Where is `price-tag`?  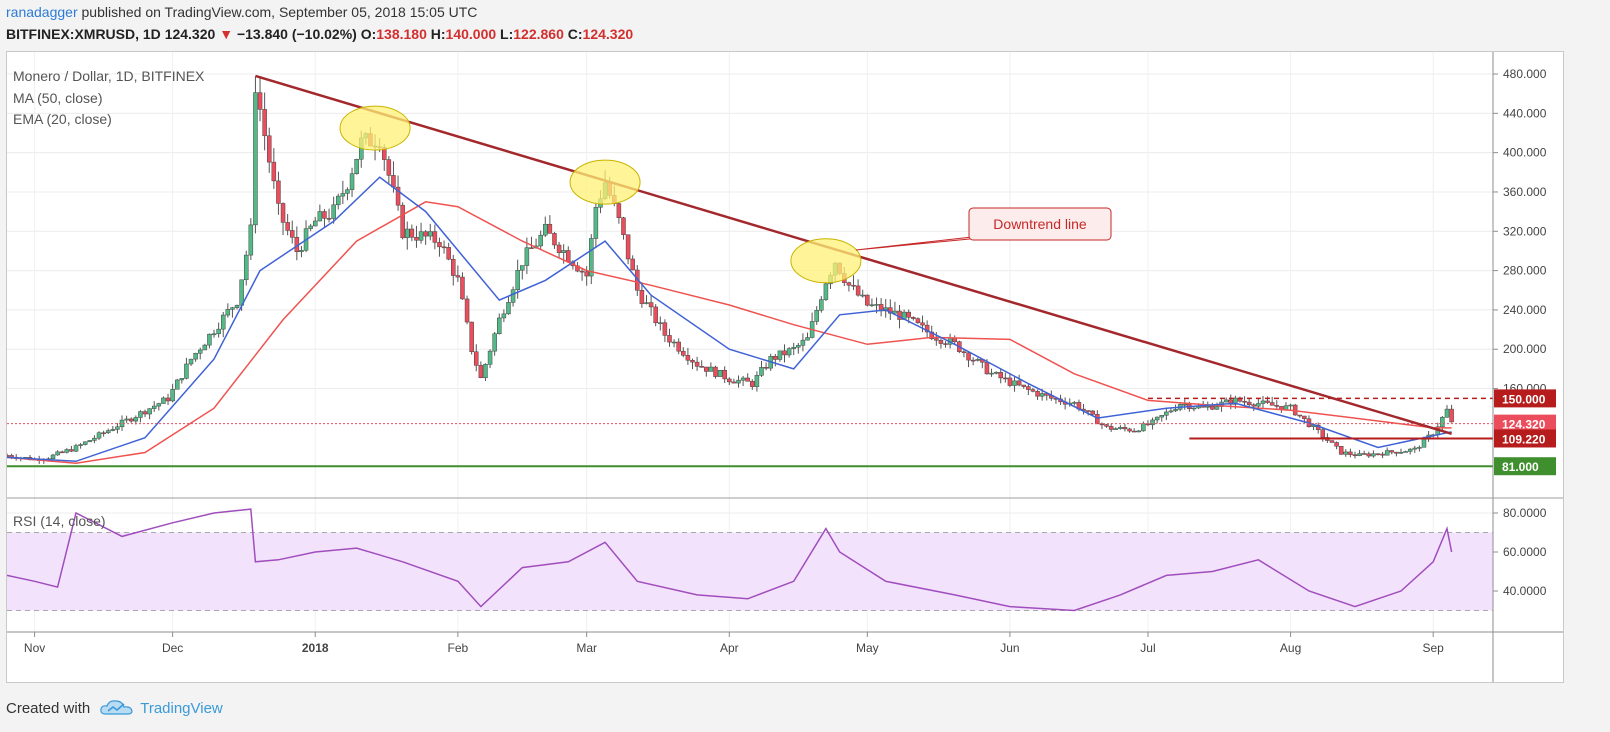
price-tag is located at coordinates (1525, 438).